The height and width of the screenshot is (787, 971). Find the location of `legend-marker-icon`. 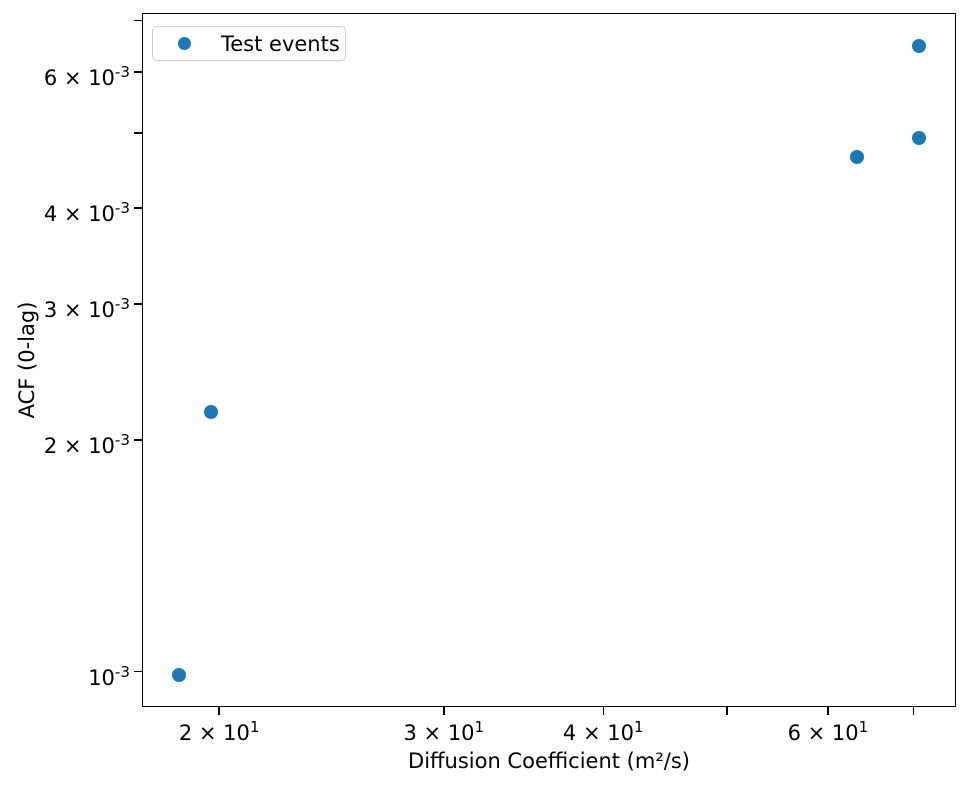

legend-marker-icon is located at coordinates (184, 43).